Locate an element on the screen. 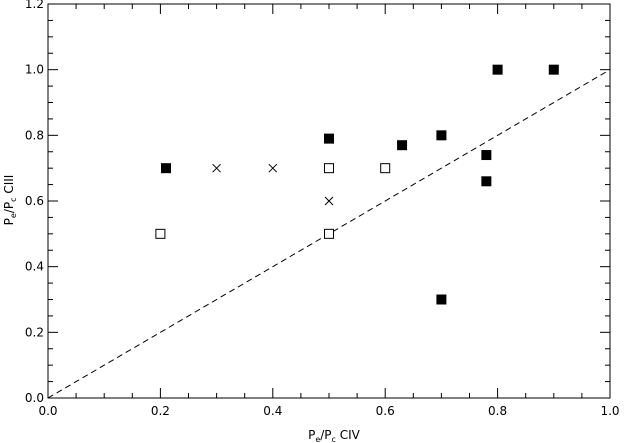 This screenshot has height=443, width=624. x-tick-label: 0.8 is located at coordinates (497, 411).